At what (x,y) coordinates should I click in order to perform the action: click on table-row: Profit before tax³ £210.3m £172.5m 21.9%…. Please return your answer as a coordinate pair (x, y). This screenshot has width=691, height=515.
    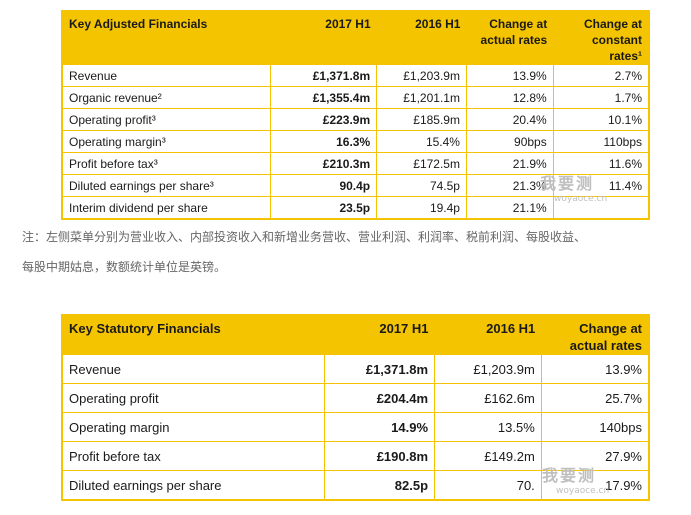
    Looking at the image, I should click on (355, 163).